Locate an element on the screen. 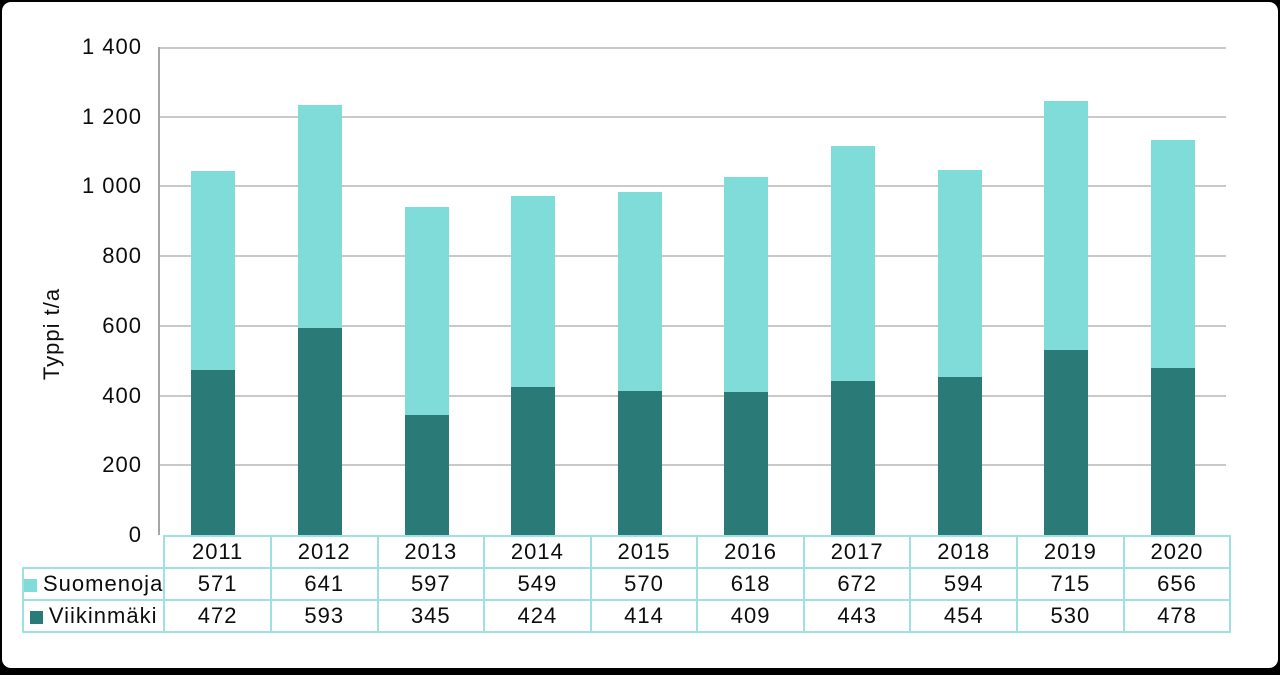  bar-segment-viikinmäki-2020 is located at coordinates (1172, 451).